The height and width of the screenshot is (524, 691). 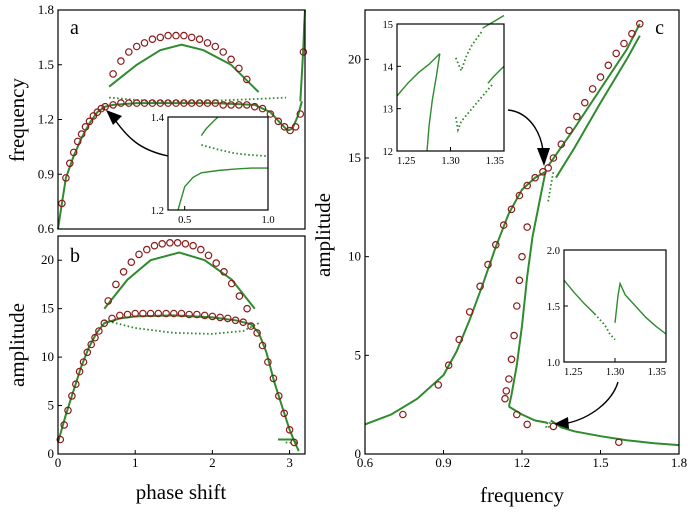 I want to click on panel-c-ytick-label: 10, so click(x=354, y=256).